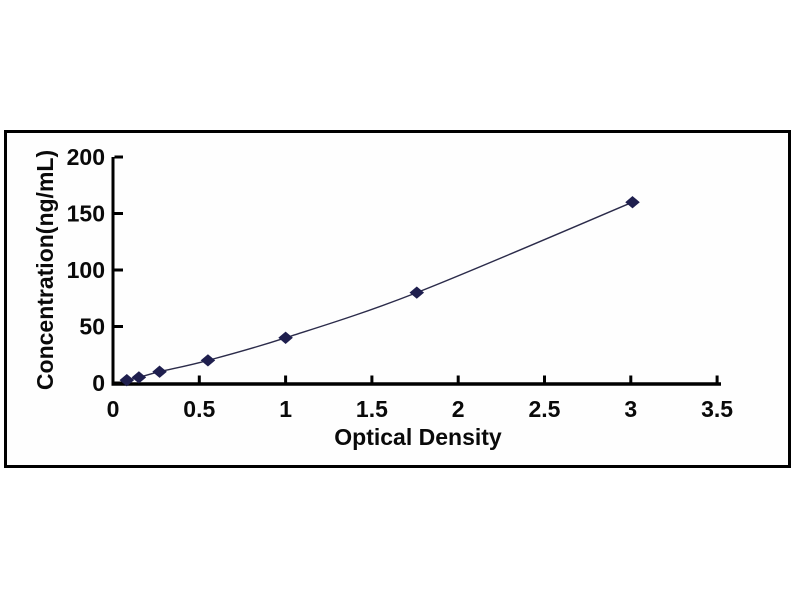 Image resolution: width=800 pixels, height=600 pixels. What do you see at coordinates (545, 409) in the screenshot?
I see `x-tick-label: 2.5` at bounding box center [545, 409].